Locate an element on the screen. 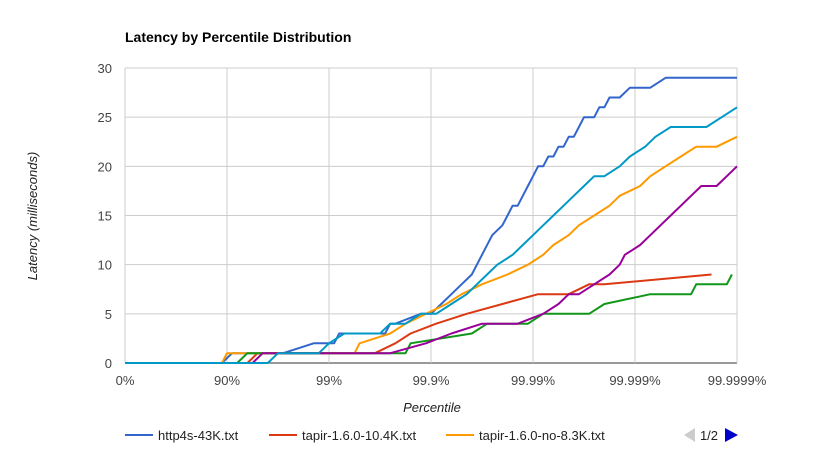 The width and height of the screenshot is (814, 454). pager-next-icon is located at coordinates (731, 435).